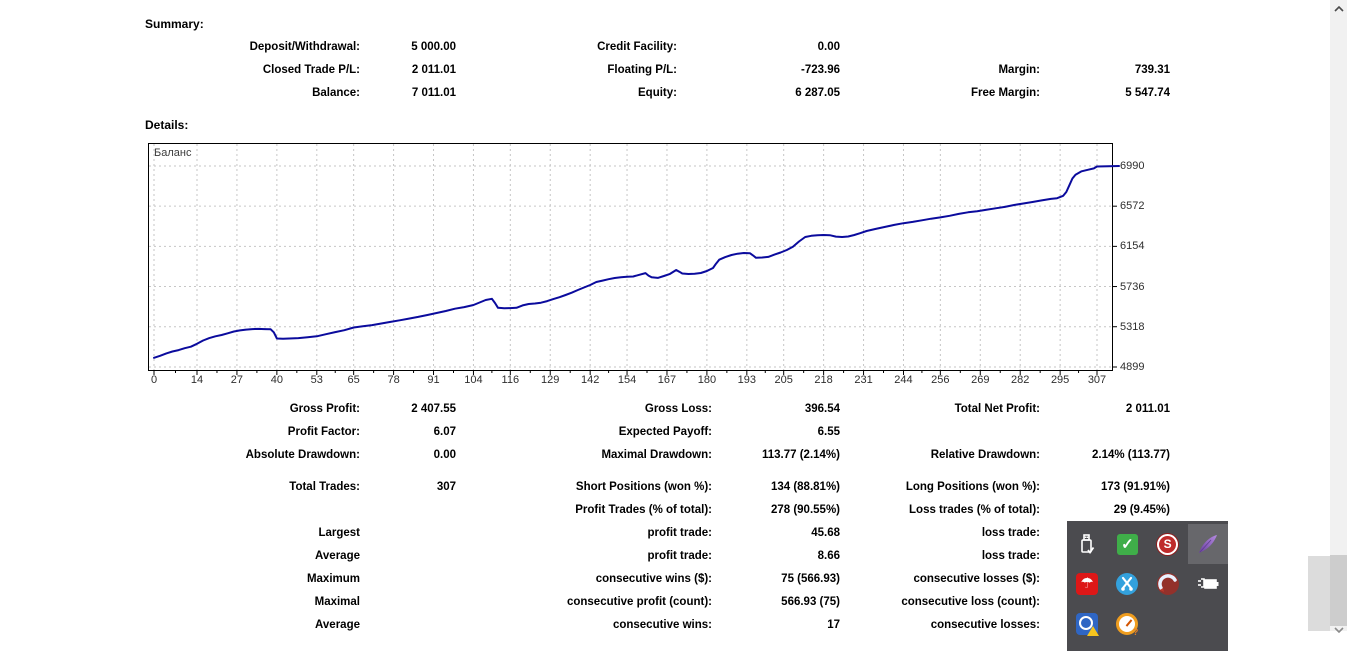 This screenshot has height=651, width=1347. I want to click on scroll-down-button, so click(1338, 635).